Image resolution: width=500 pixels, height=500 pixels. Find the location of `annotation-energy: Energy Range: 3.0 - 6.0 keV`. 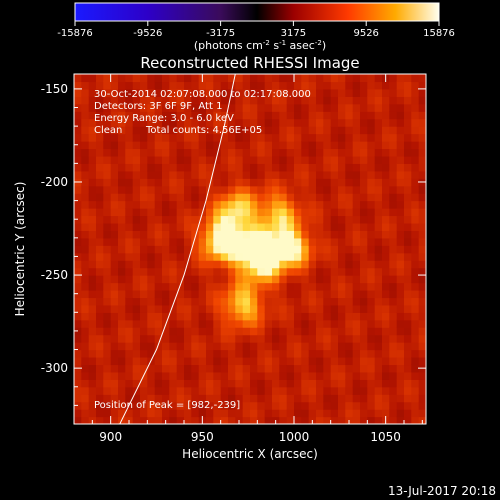

annotation-energy: Energy Range: 3.0 - 6.0 keV is located at coordinates (164, 118).